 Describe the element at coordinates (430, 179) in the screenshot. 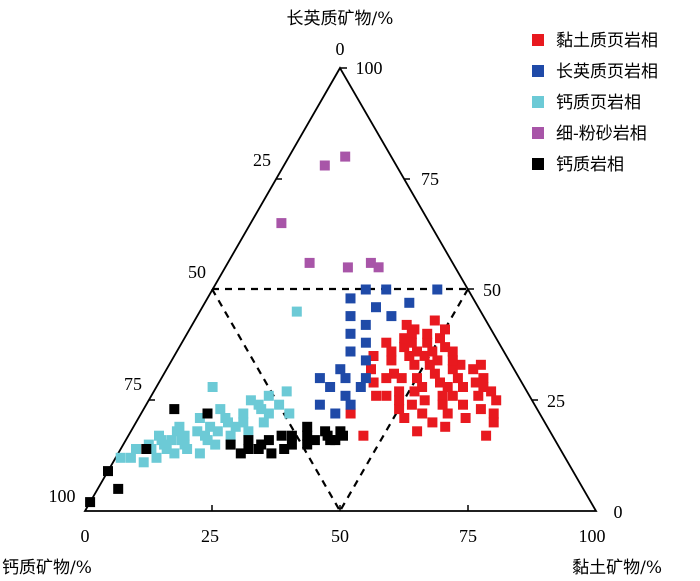

I see `tick-label-right-75: 75` at that location.